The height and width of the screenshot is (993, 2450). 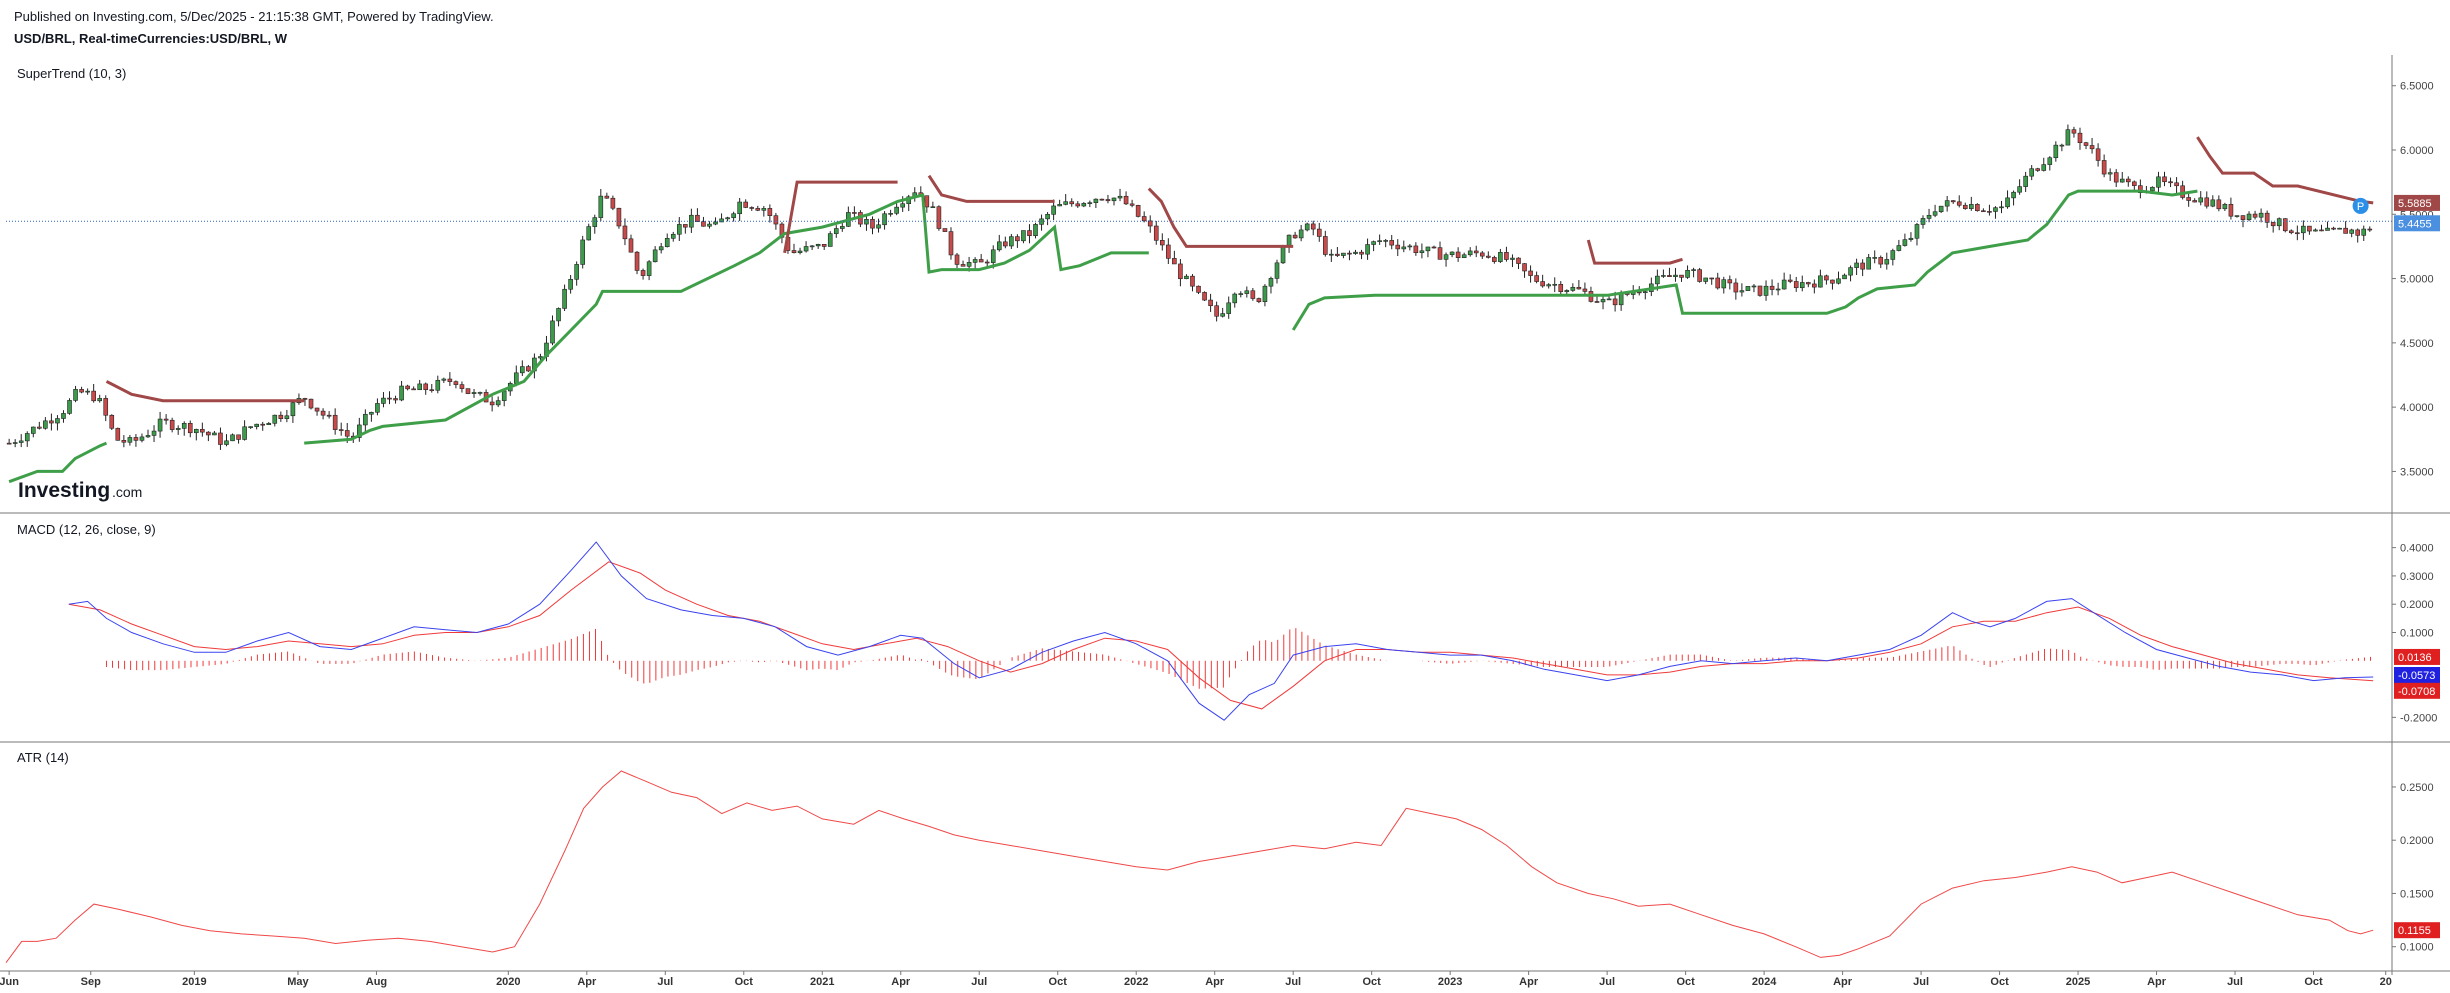 I want to click on histogram-badge-bg, so click(x=2417, y=656).